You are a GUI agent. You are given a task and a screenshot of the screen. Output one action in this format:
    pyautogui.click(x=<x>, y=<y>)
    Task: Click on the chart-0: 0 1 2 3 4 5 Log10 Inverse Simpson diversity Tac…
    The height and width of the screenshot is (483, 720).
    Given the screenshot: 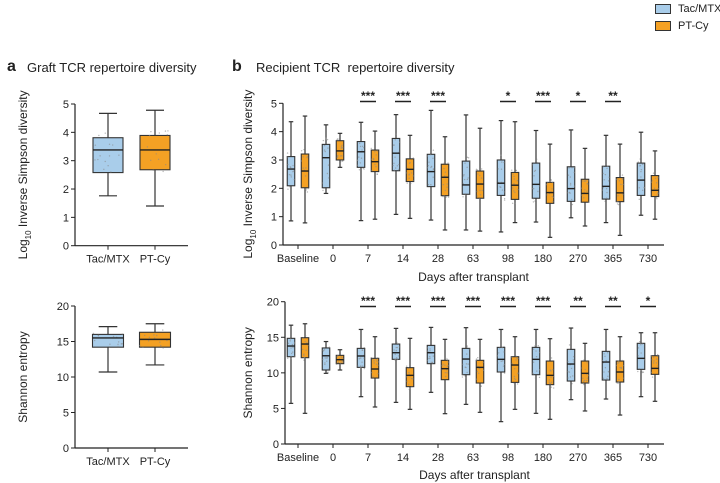 What is the action you would take?
    pyautogui.click(x=102, y=178)
    